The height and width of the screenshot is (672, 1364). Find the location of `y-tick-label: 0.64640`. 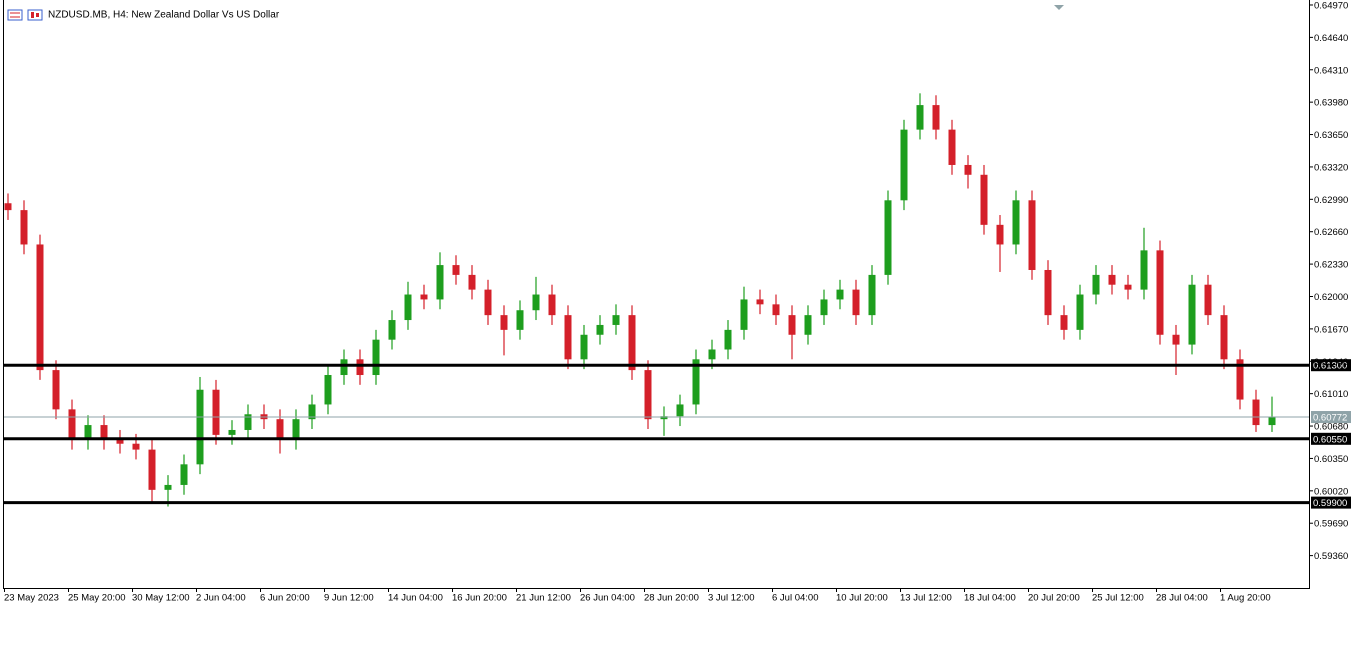

y-tick-label: 0.64640 is located at coordinates (1331, 38).